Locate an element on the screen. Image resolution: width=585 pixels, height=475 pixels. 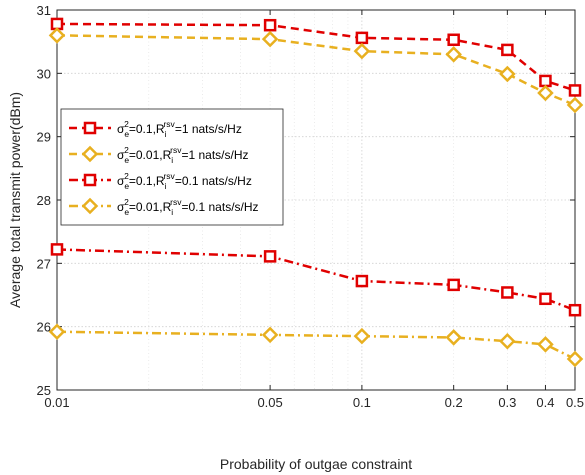
y-tick-label: 31 is located at coordinates (44, 10).